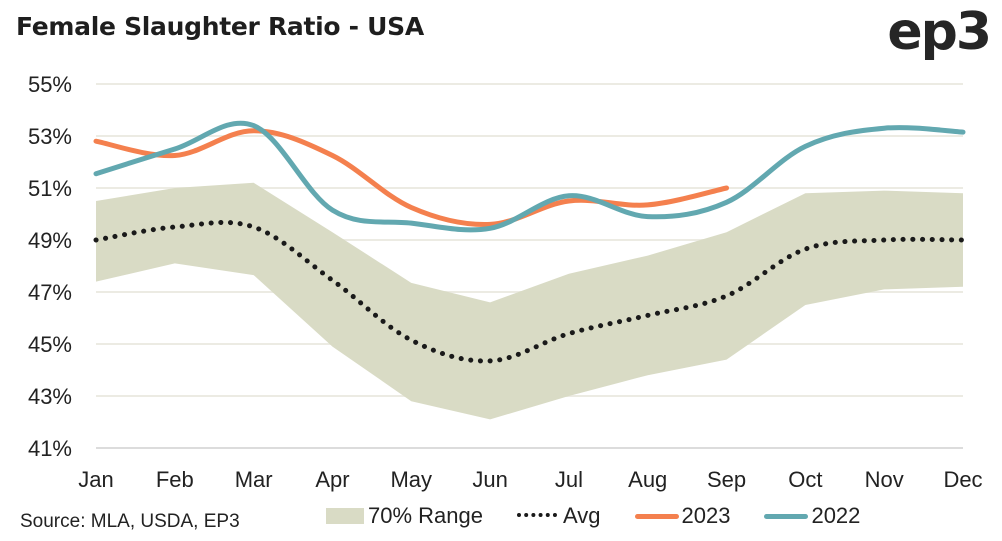 The height and width of the screenshot is (541, 1002). I want to click on y-tick-label: 55%, so click(50, 84).